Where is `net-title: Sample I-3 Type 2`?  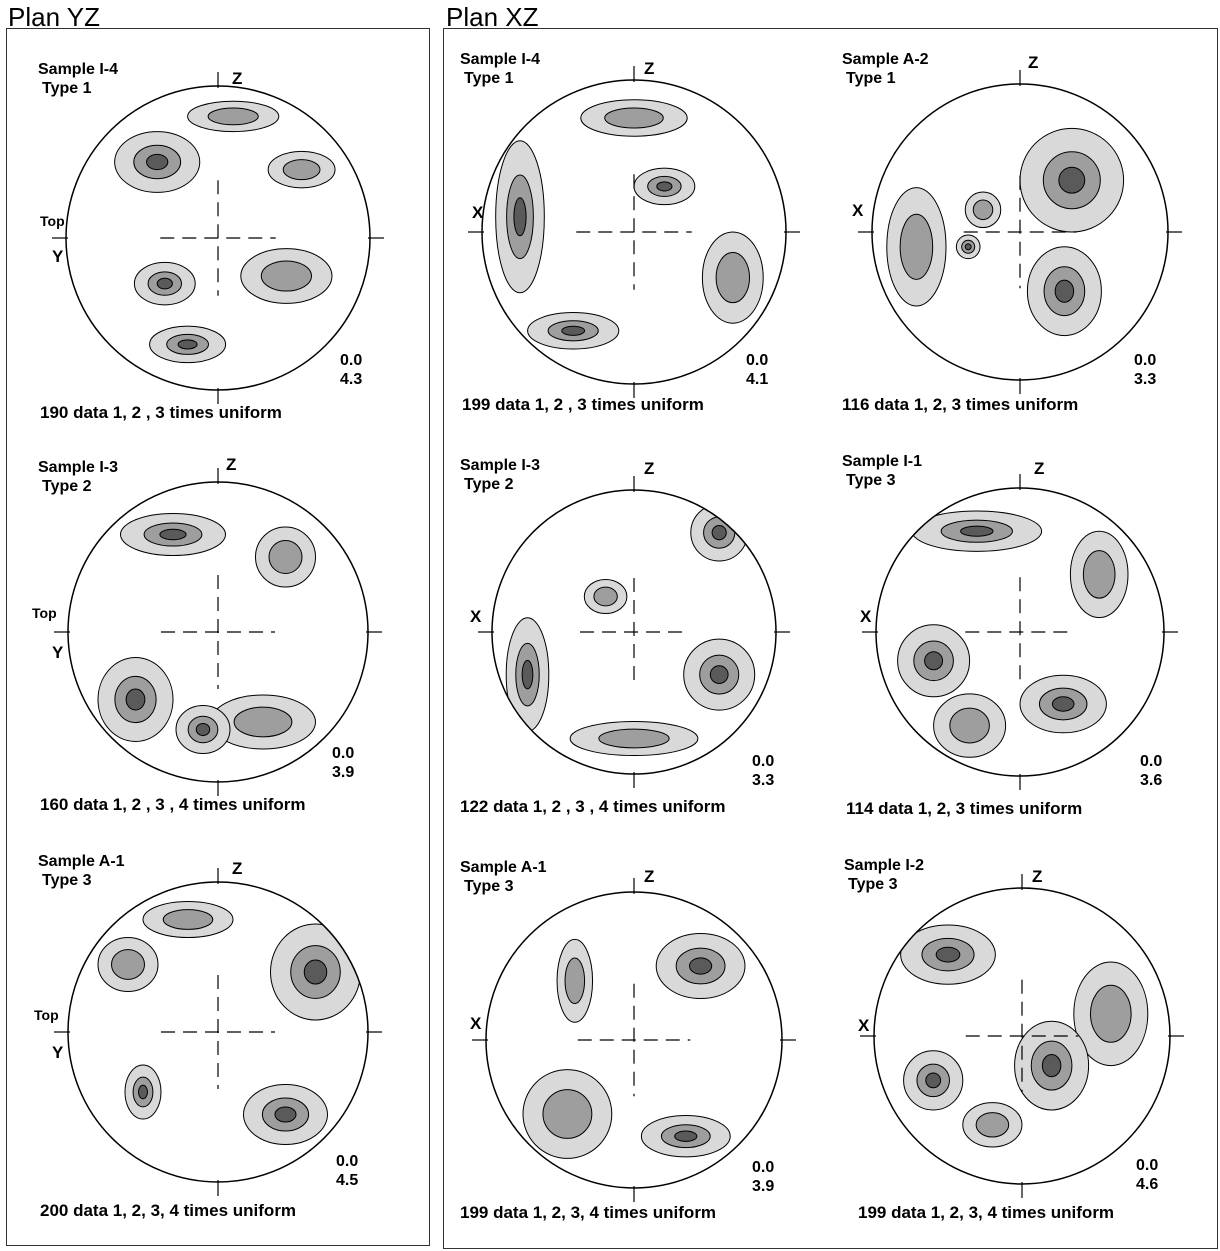 net-title: Sample I-3 Type 2 is located at coordinates (500, 475).